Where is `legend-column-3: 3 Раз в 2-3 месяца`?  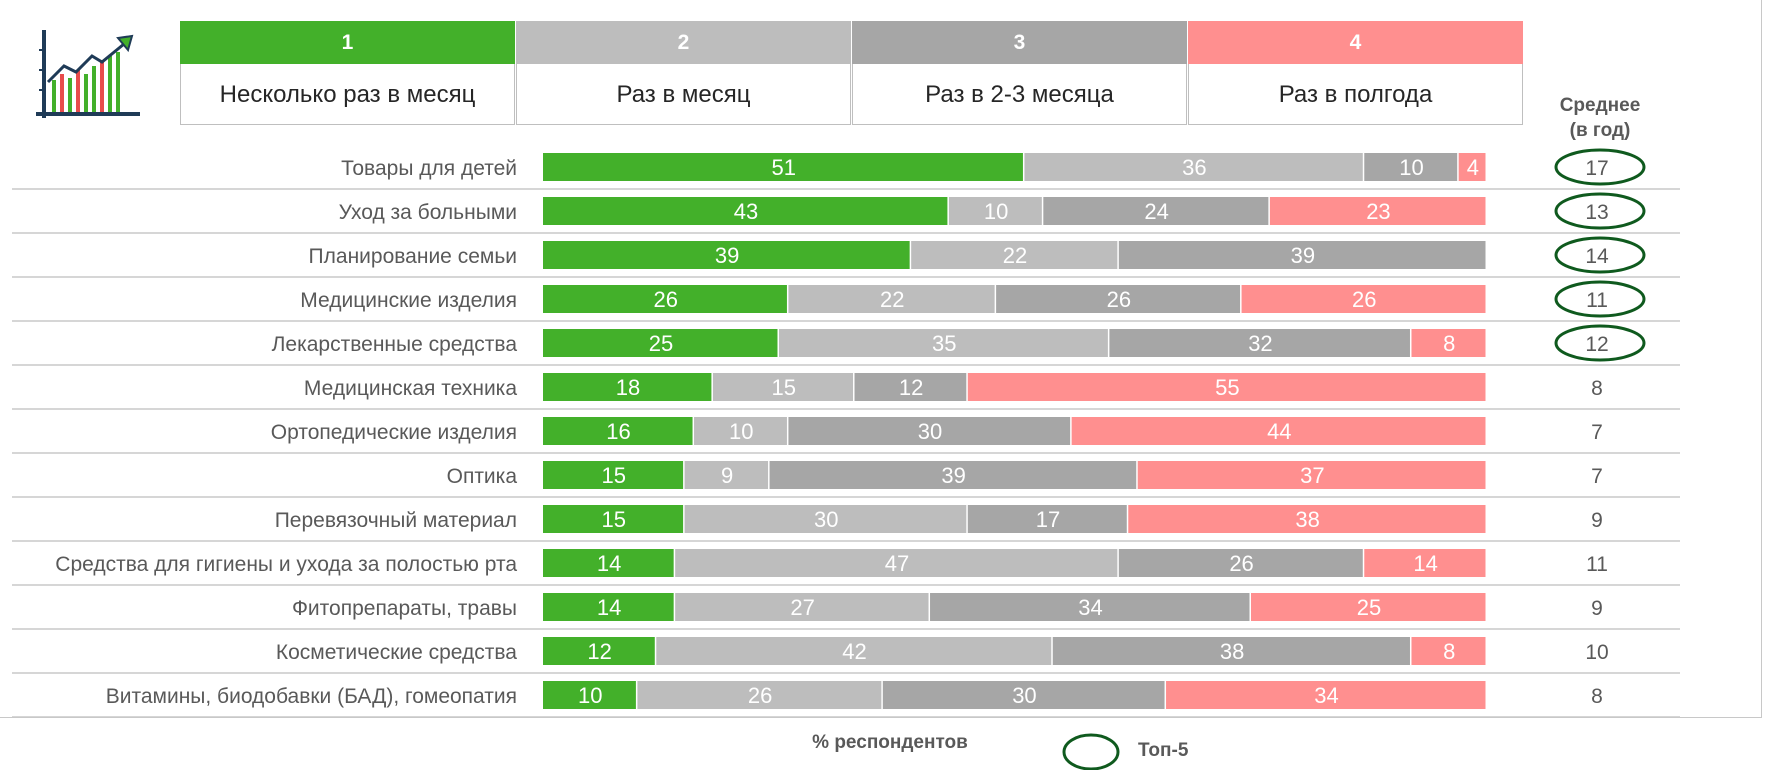 legend-column-3: 3 Раз в 2-3 месяца is located at coordinates (1019, 73).